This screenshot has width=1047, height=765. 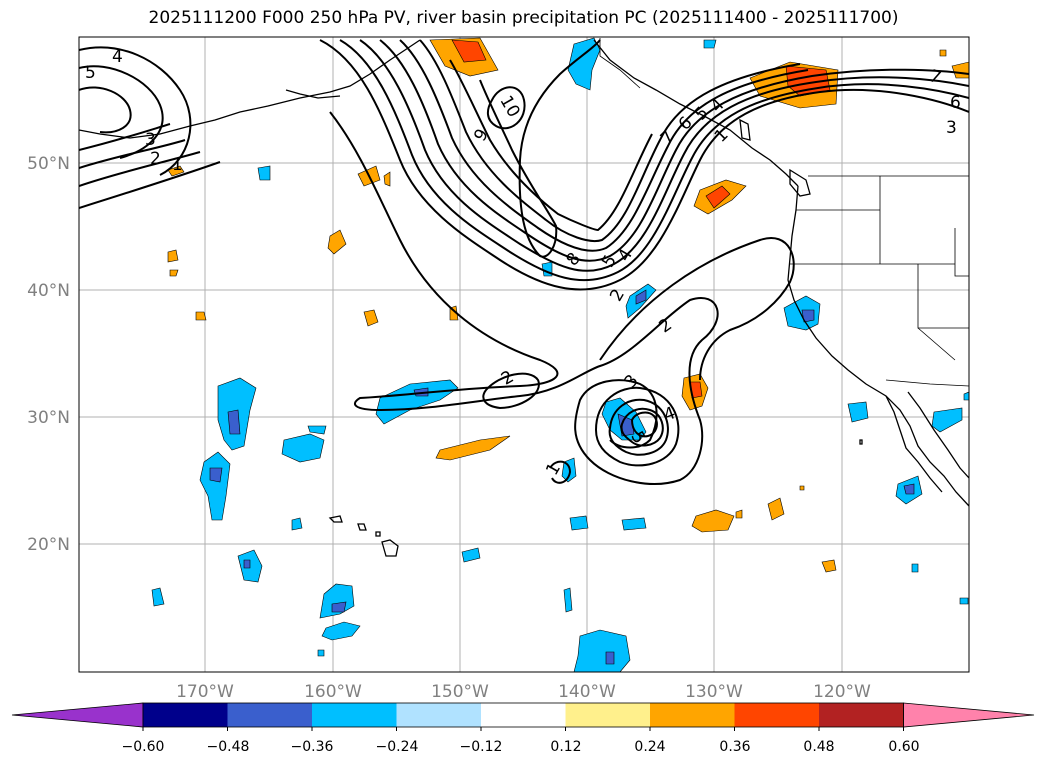 What do you see at coordinates (620, 63) in the screenshot?
I see `border-alaska-canada` at bounding box center [620, 63].